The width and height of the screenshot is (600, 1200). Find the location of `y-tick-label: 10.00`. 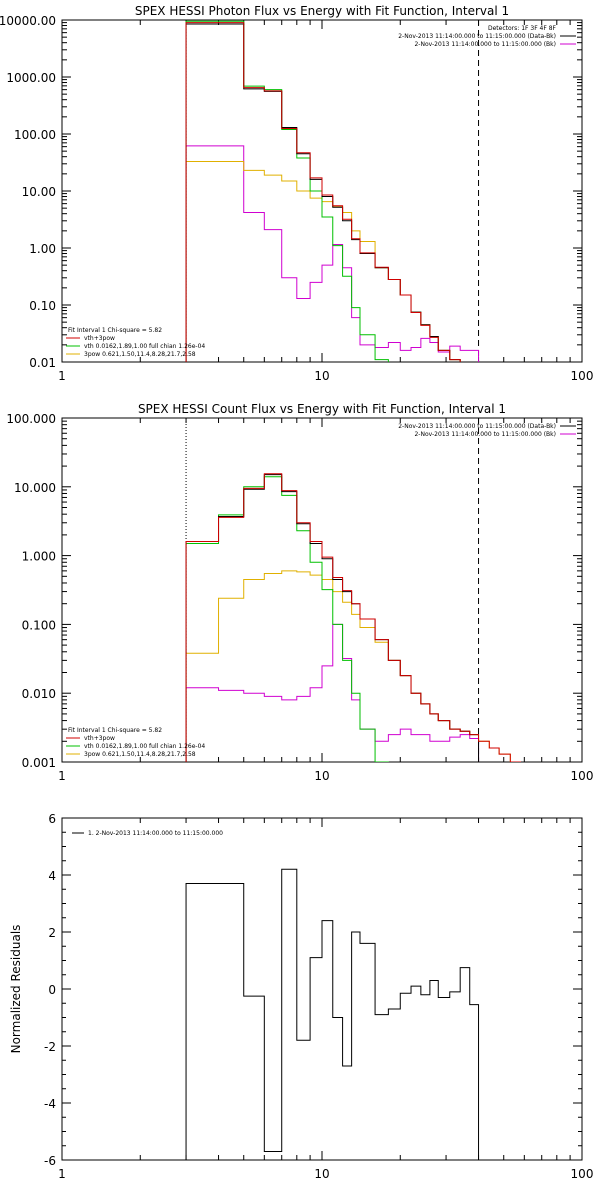

y-tick-label: 10.00 is located at coordinates (39, 192).